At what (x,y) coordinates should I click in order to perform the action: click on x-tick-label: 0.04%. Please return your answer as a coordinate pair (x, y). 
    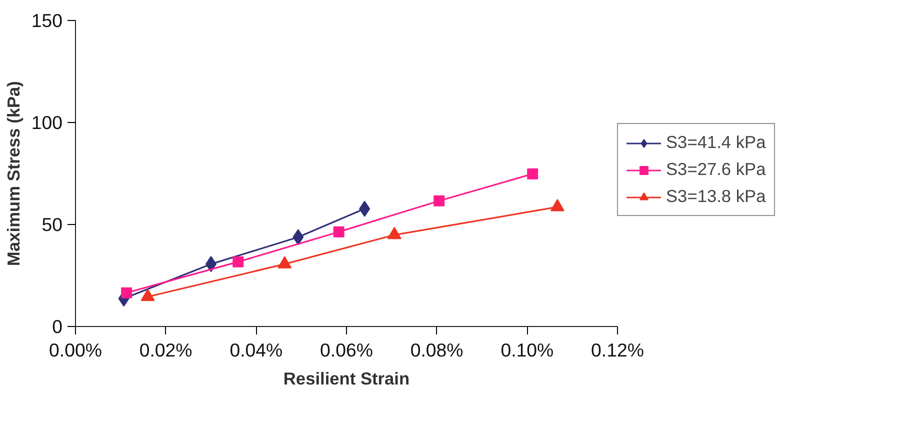
    Looking at the image, I should click on (256, 350).